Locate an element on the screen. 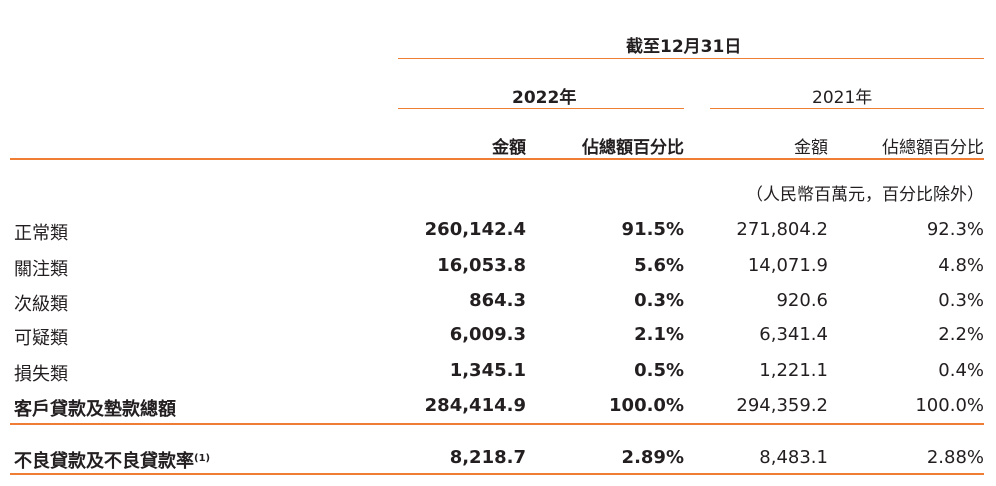  npl-amount-2022: 8,218.7 is located at coordinates (487, 457).